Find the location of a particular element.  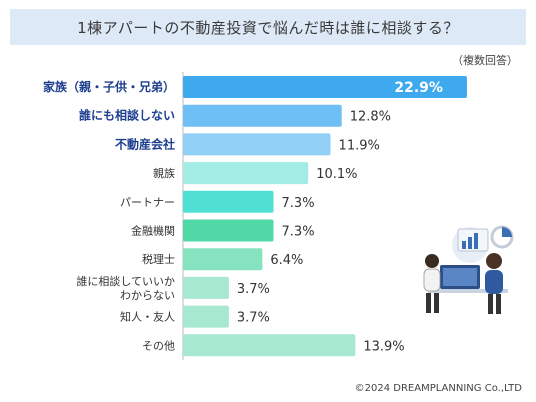

chart-title: 1棟アパートの不動産投資で悩んだ時は誰に相談する？ is located at coordinates (268, 27).